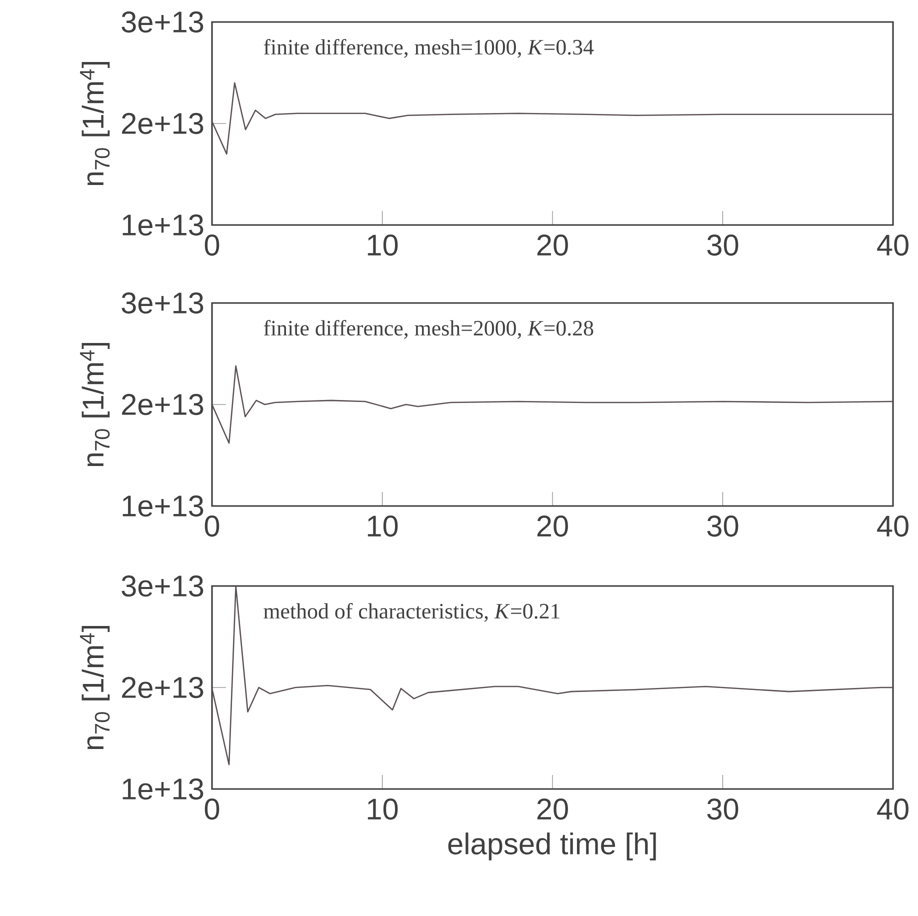 Image resolution: width=918 pixels, height=916 pixels. I want to click on annotation: finite difference, mesh=2000, K=0.28, so click(429, 329).